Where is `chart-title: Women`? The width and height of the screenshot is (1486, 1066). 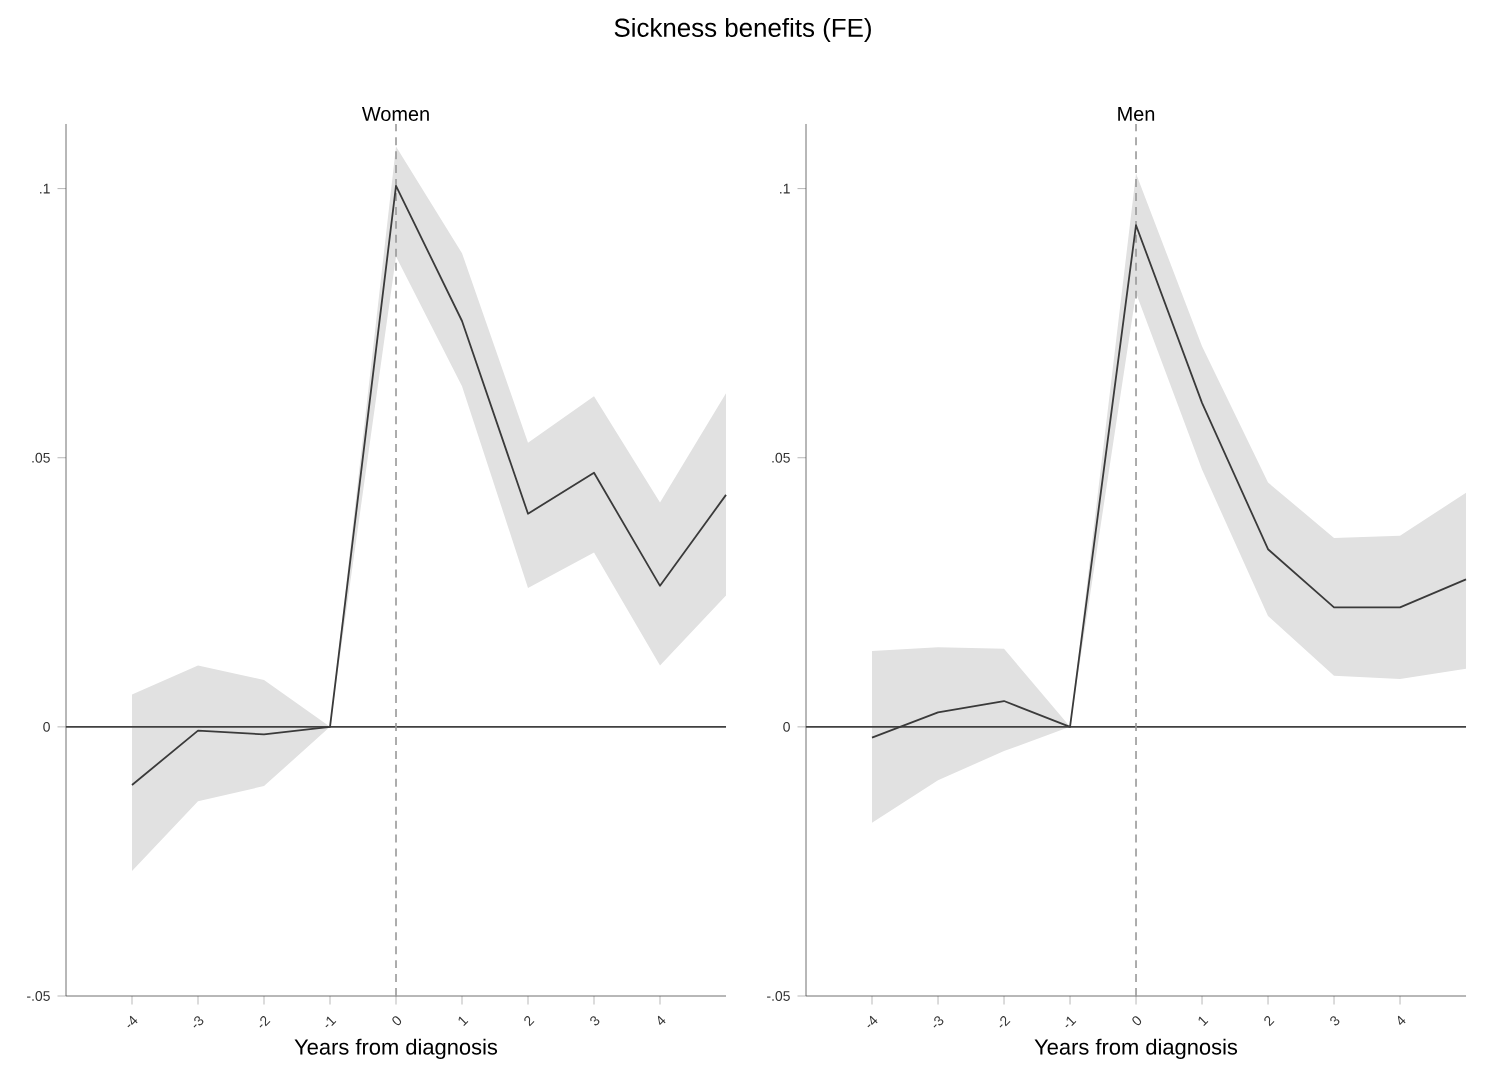 chart-title: Women is located at coordinates (395, 114).